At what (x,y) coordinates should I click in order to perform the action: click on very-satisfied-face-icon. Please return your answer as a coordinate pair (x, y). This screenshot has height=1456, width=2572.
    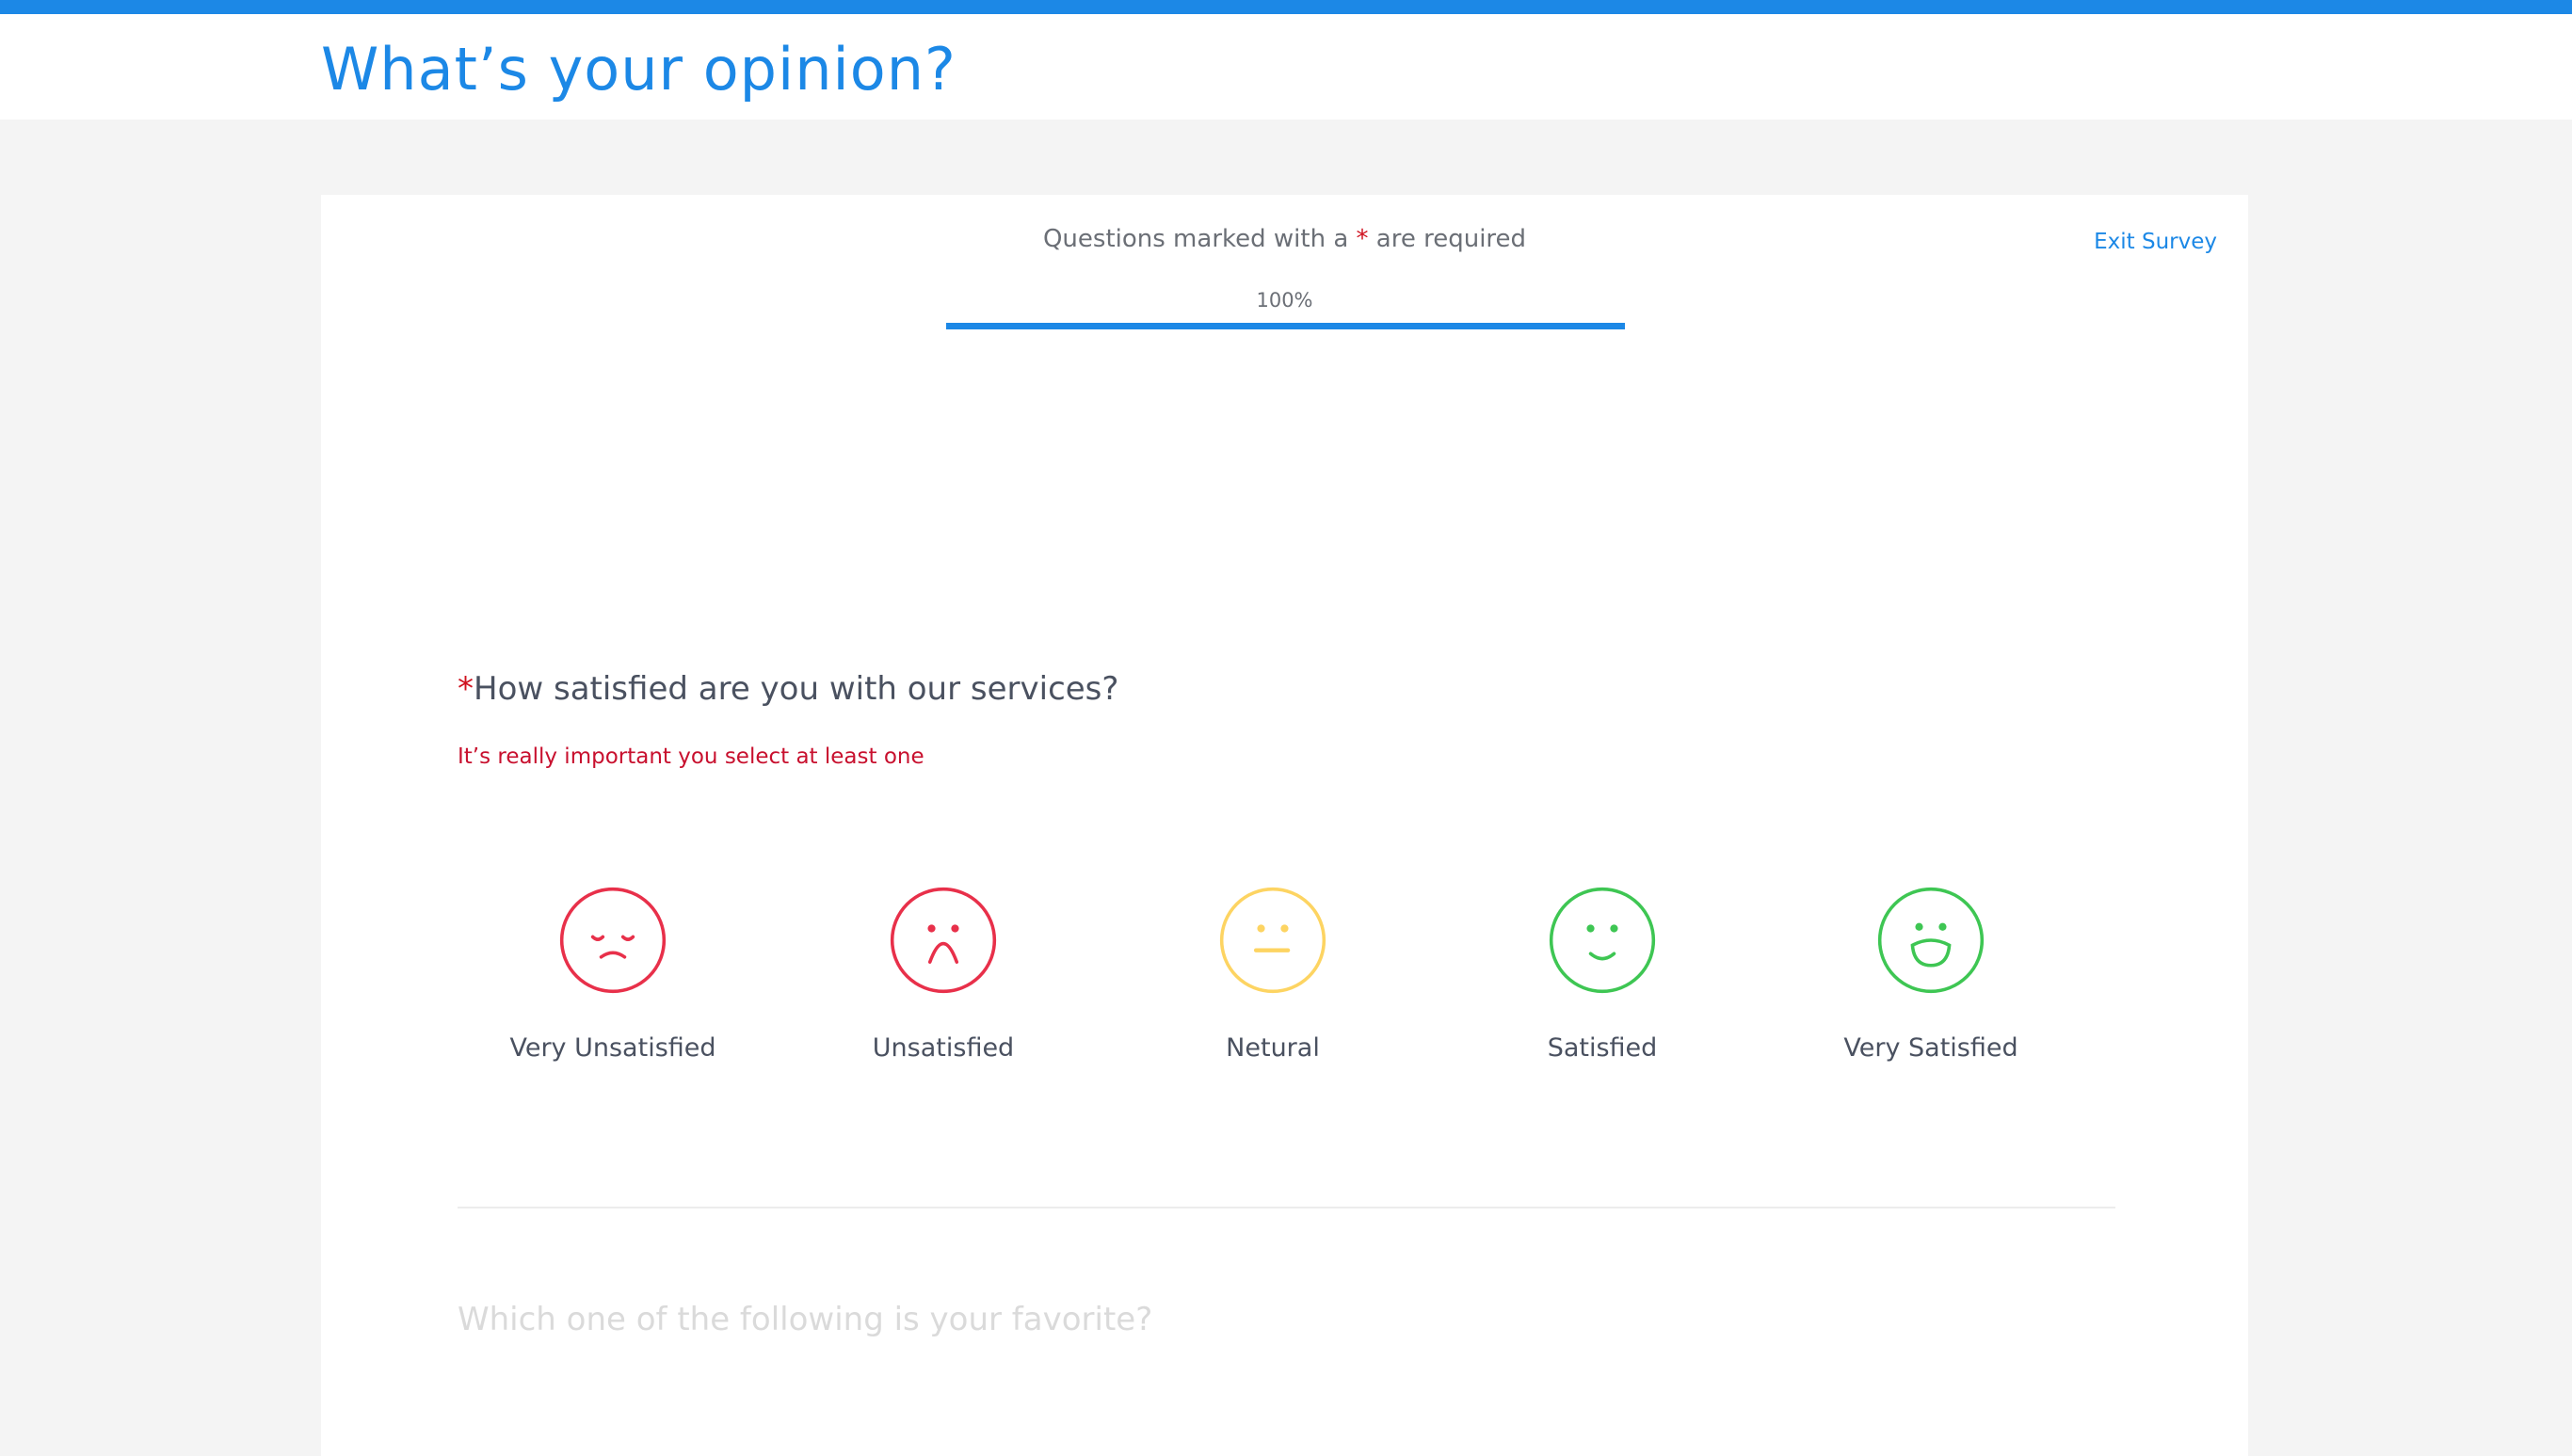
    Looking at the image, I should click on (1931, 940).